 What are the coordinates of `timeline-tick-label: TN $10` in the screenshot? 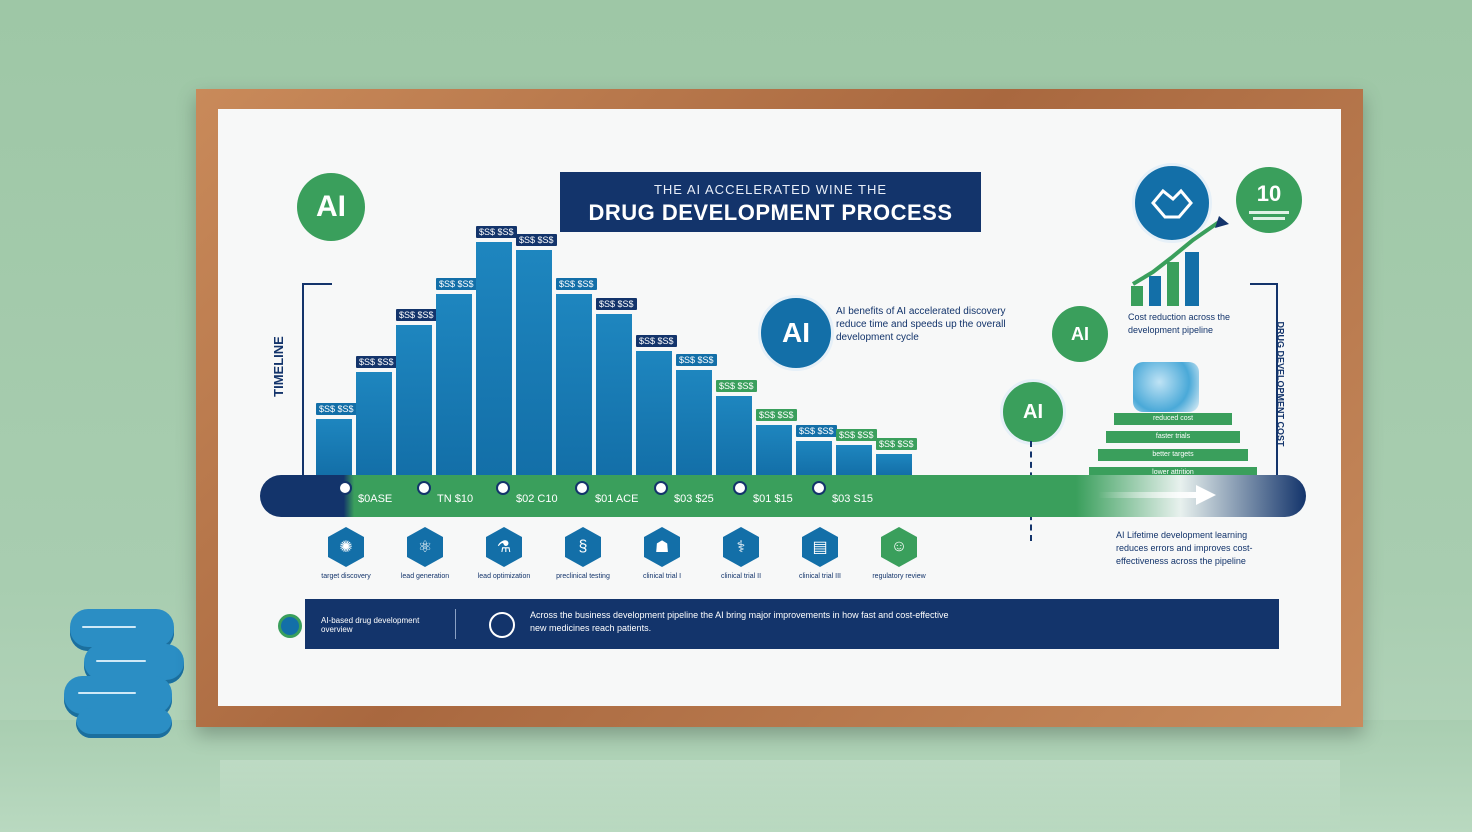 It's located at (455, 499).